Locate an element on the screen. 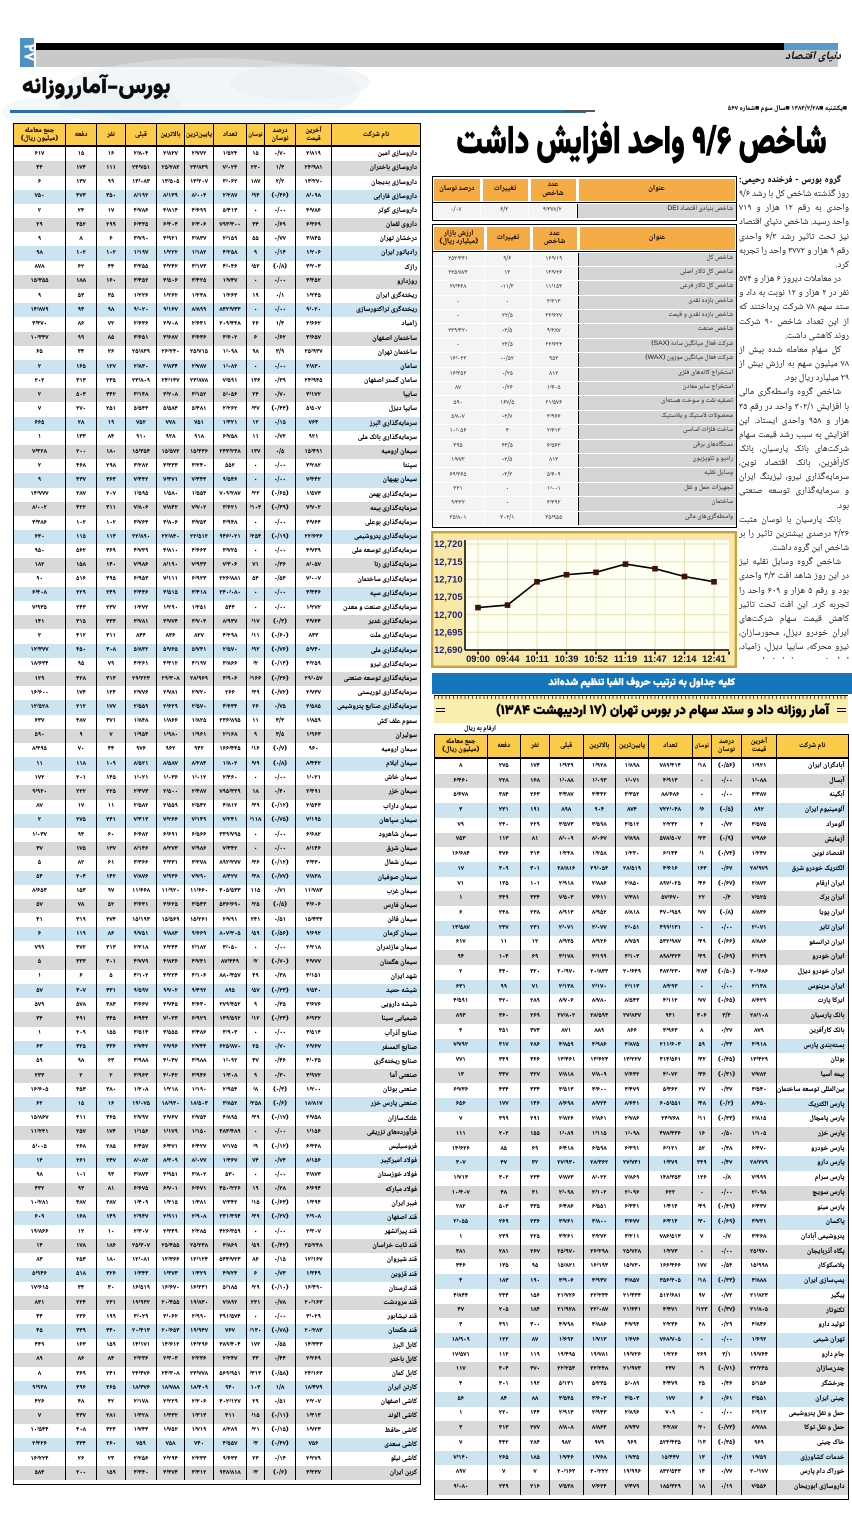 This screenshot has height=1532, width=852. svg-text: 12,700 is located at coordinates (448, 615).